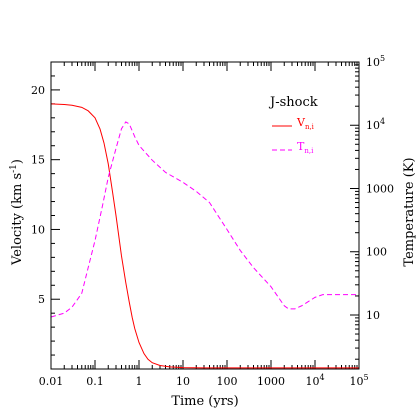 The width and height of the screenshot is (420, 420). What do you see at coordinates (17, 161) in the screenshot?
I see `y-axis-left-title-end: )` at bounding box center [17, 161].